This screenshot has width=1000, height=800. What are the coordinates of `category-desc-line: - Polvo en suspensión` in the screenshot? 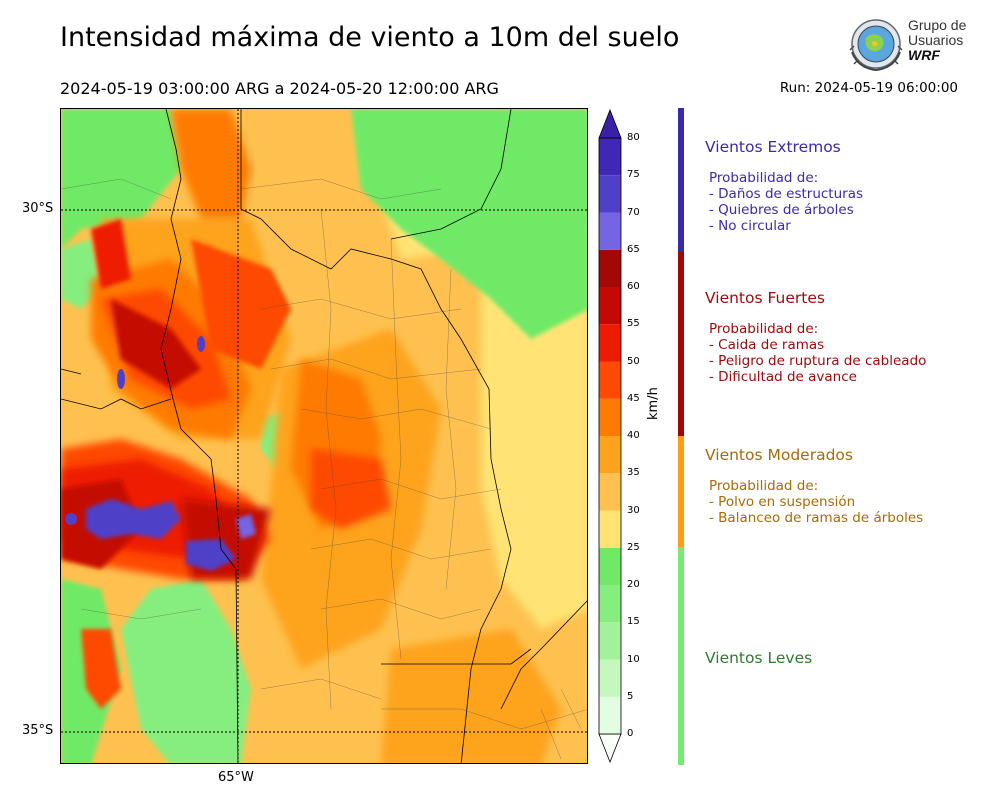 It's located at (782, 502).